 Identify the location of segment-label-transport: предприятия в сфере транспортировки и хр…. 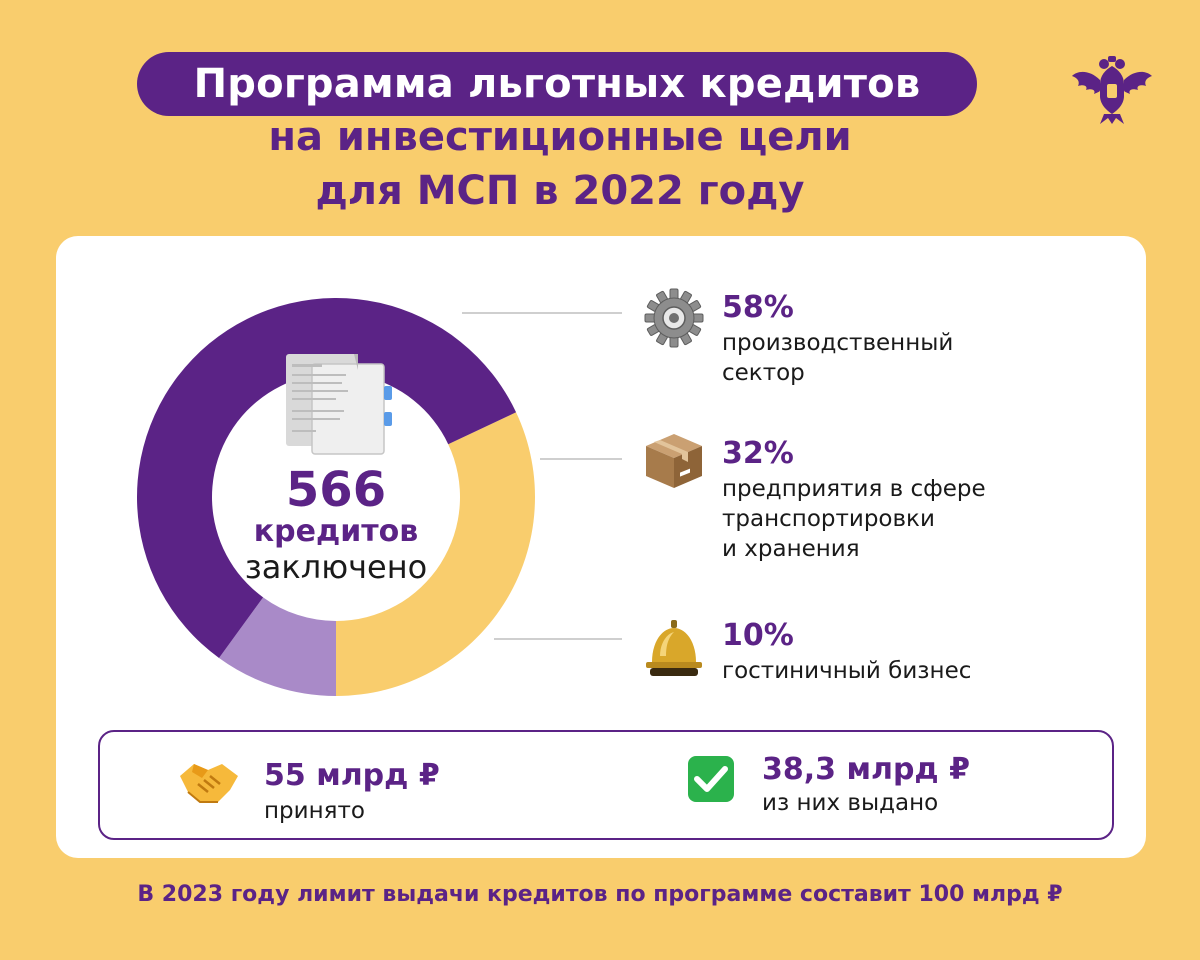
(854, 519).